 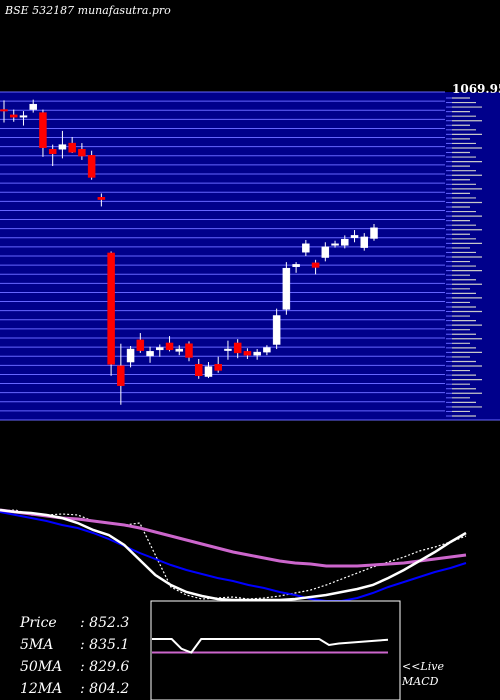 I want to click on stat-50ma-value: : 829.6, so click(x=105, y=667).